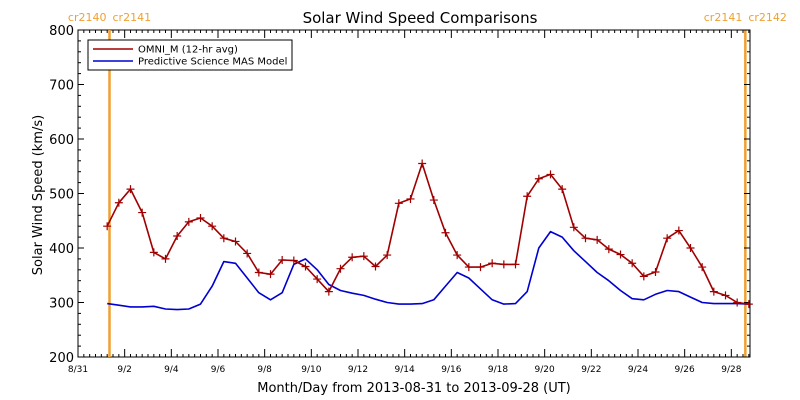 Image resolution: width=800 pixels, height=400 pixels. Describe the element at coordinates (685, 370) in the screenshot. I see `x-tick-label: 9/26` at that location.